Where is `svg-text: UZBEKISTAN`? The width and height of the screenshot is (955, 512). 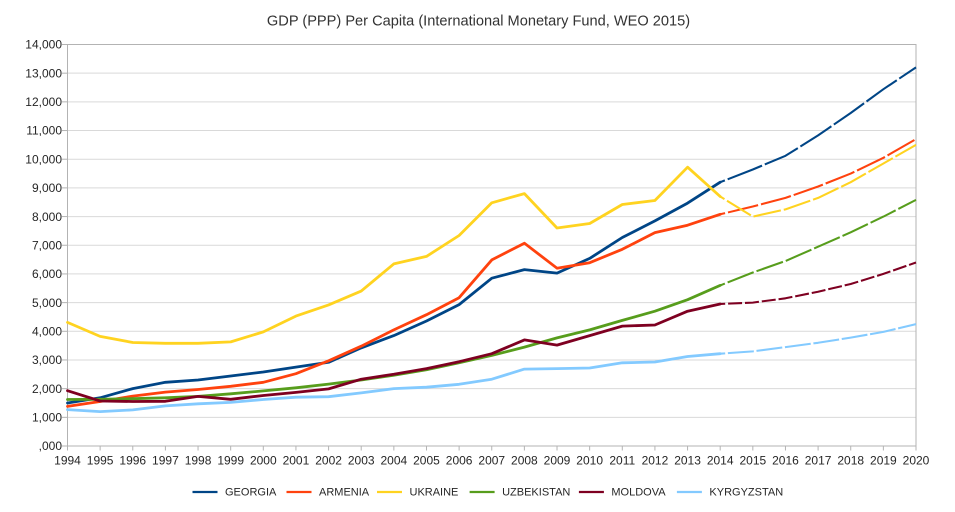
svg-text: UZBEKISTAN is located at coordinates (536, 493).